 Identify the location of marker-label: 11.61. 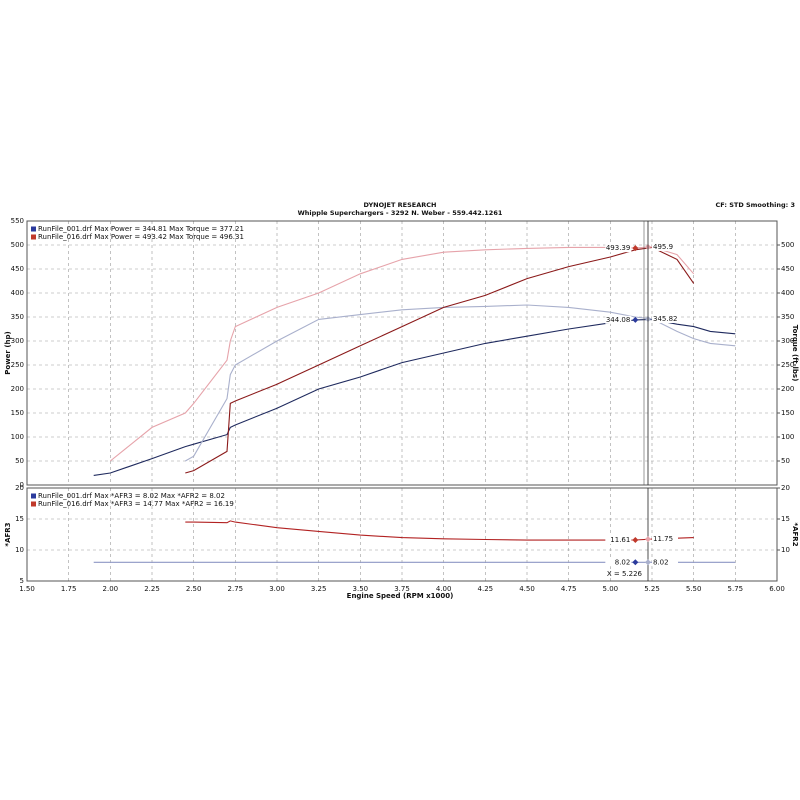
(620, 540).